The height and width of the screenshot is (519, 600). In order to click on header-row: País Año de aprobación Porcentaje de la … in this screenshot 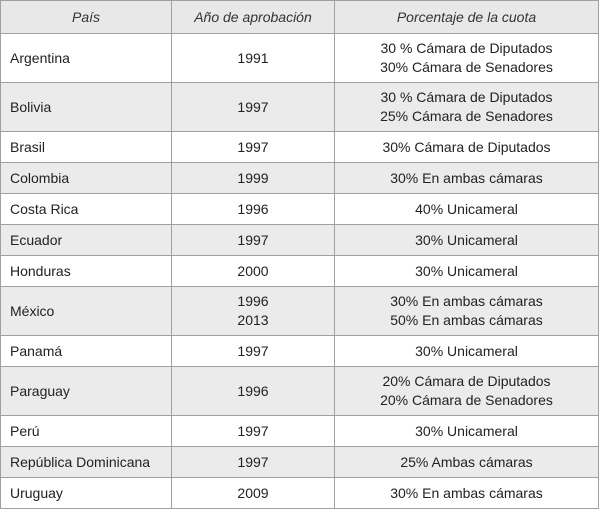, I will do `click(299, 17)`.